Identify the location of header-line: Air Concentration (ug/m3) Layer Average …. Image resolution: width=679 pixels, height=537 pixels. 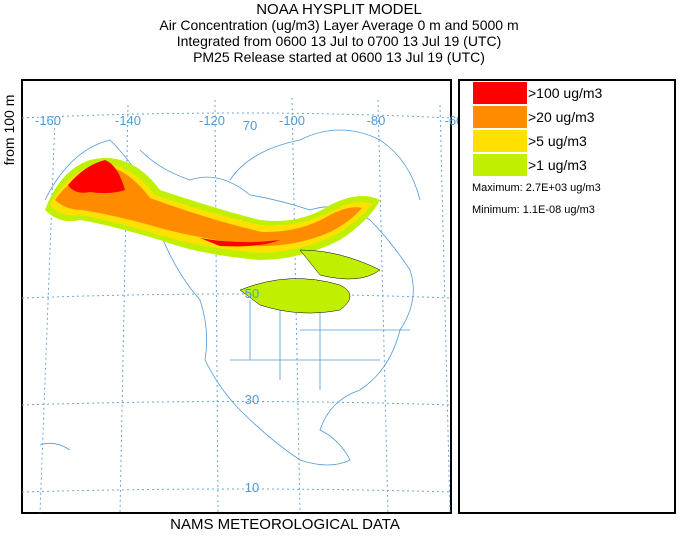
(338, 25).